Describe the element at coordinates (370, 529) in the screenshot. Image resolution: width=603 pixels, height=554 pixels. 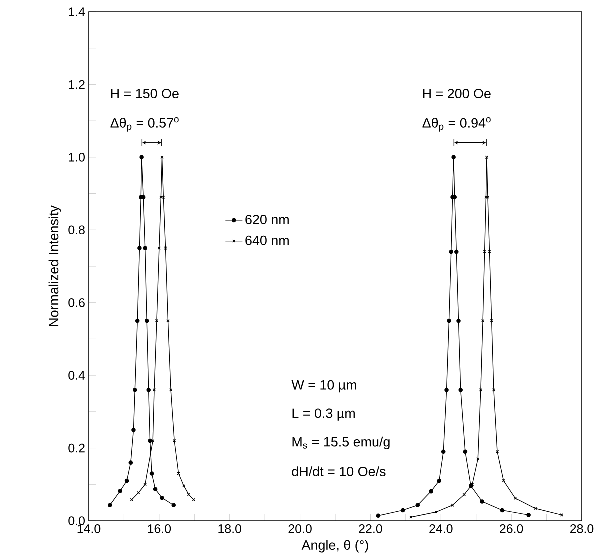
I see `x-tick-label: 22.0` at that location.